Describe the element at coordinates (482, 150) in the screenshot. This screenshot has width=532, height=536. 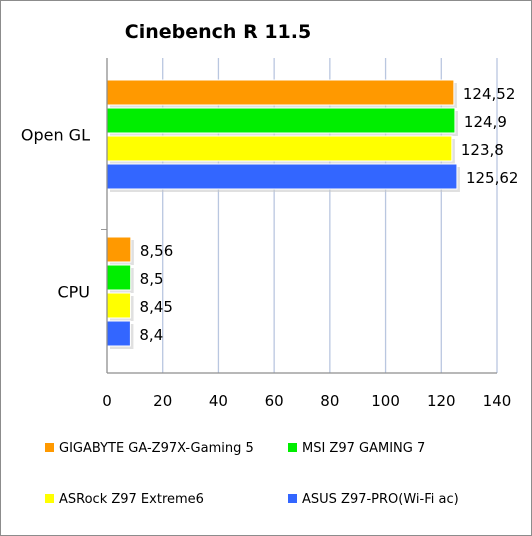
I see `data-label: 123,8` at that location.